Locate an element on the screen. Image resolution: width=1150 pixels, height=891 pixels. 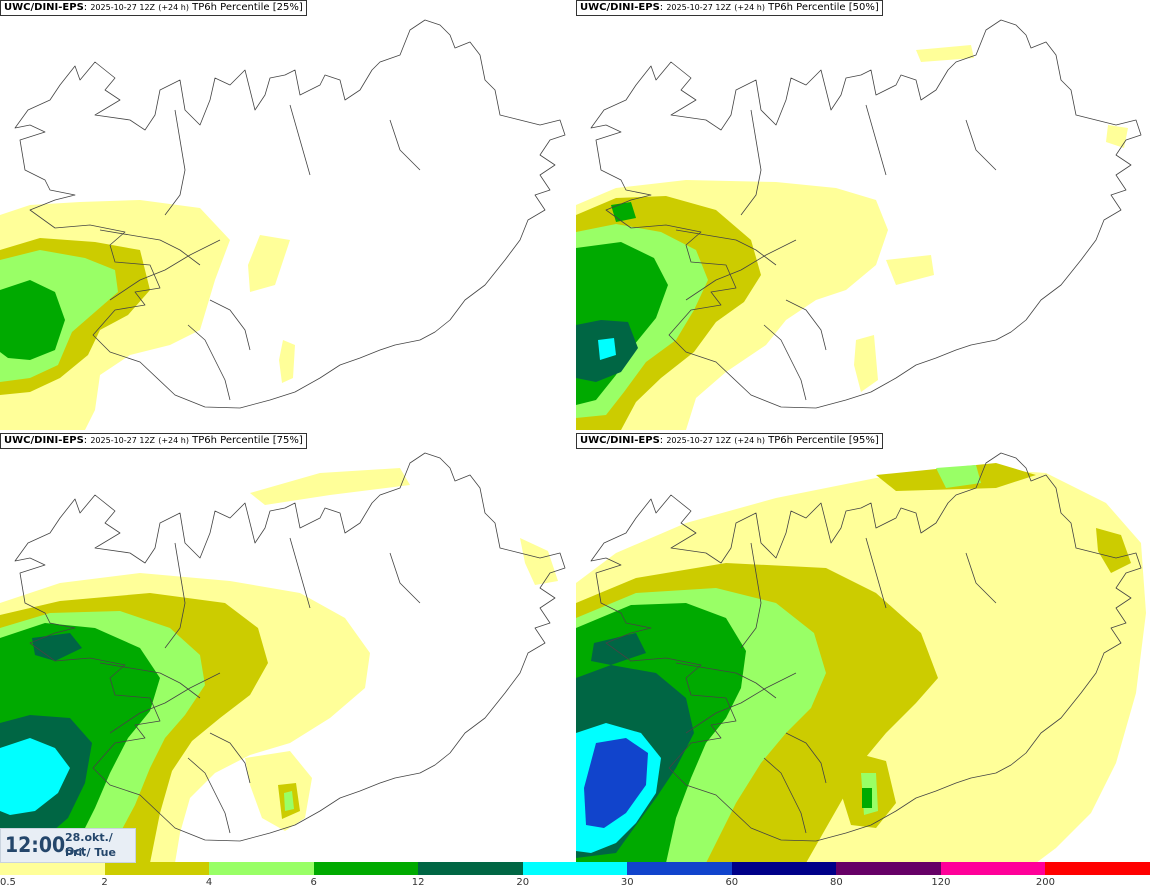
legend-tick-label: 60 is located at coordinates (732, 882).